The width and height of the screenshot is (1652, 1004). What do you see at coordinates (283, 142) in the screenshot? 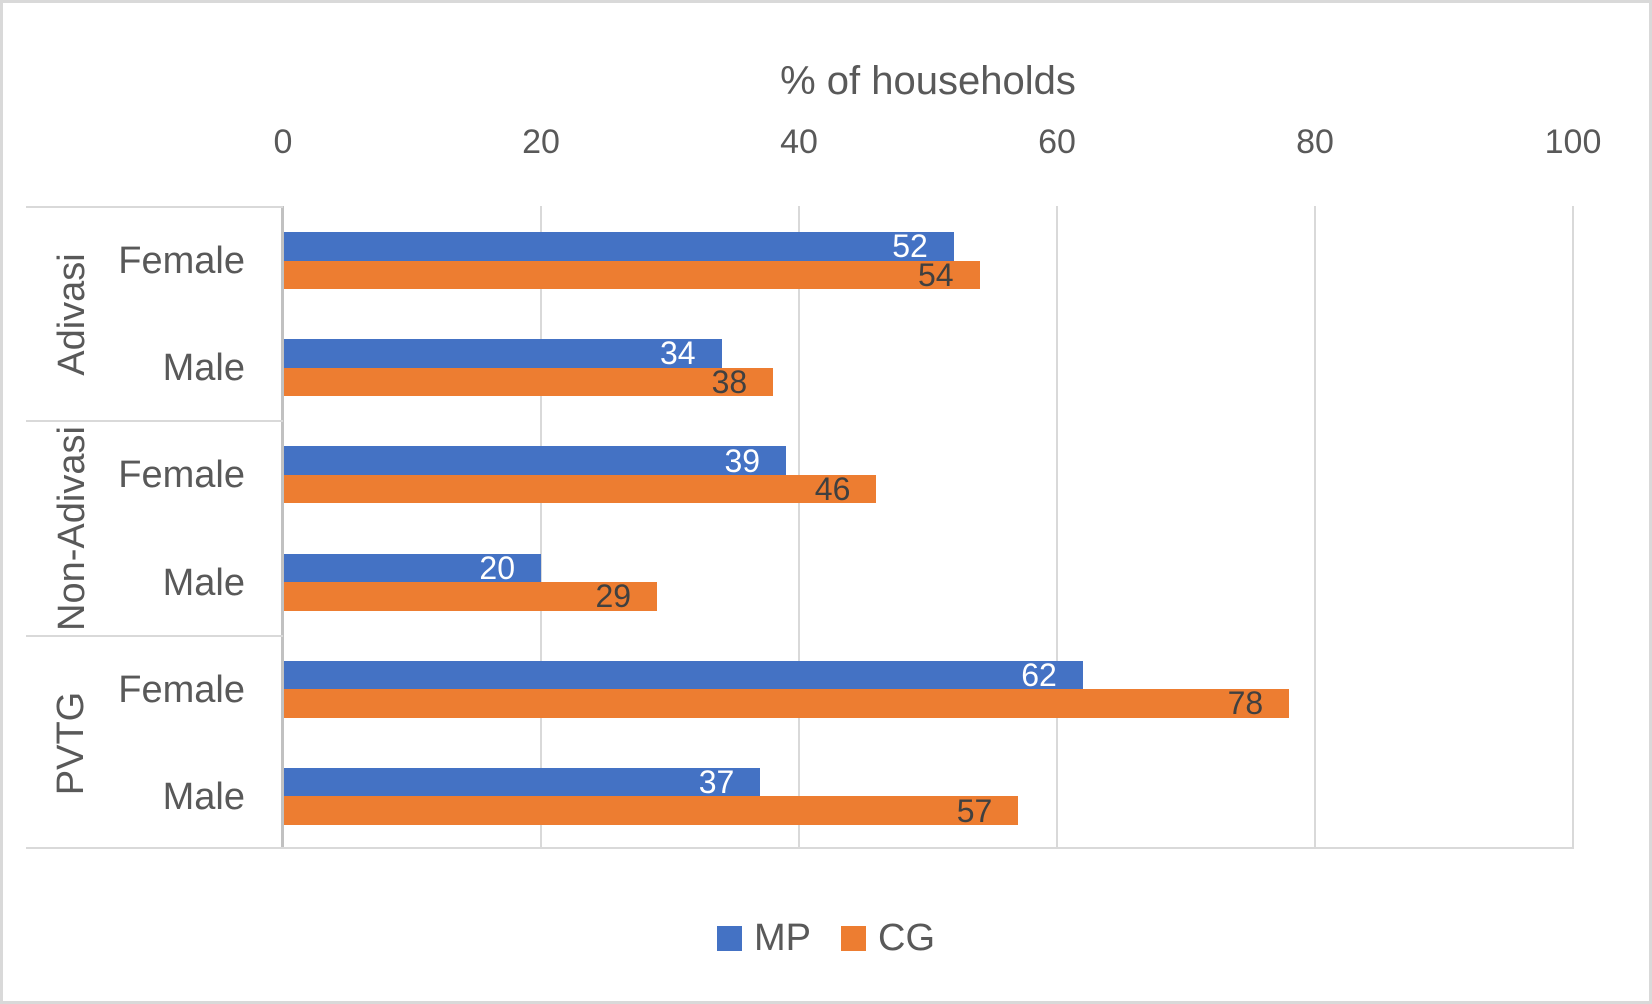
I see `value-axis-tick-0: 0` at bounding box center [283, 142].